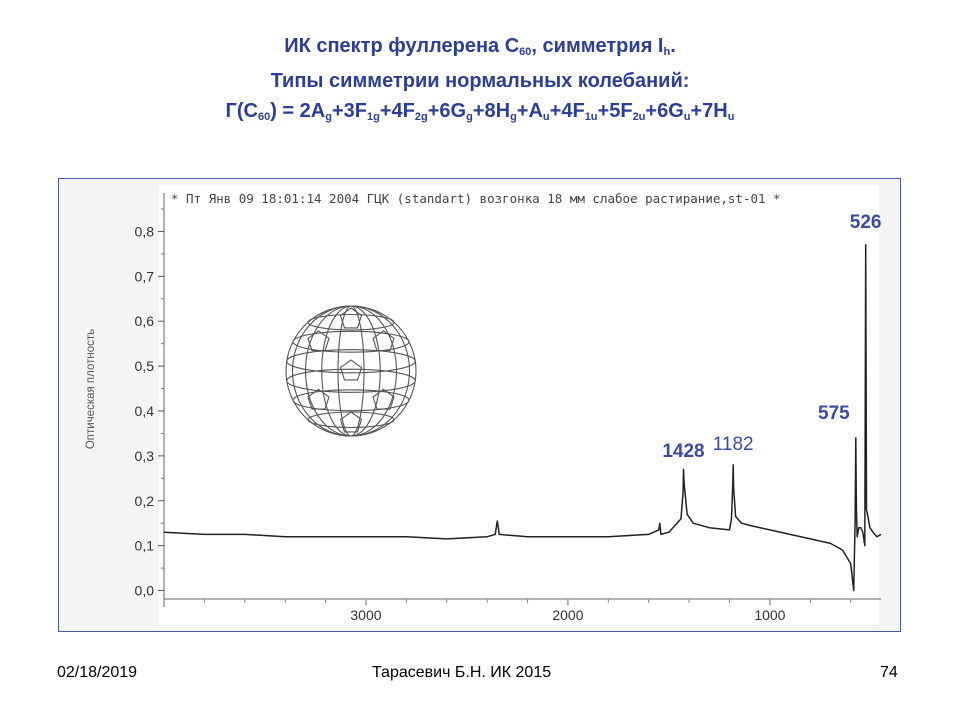 The image size is (960, 720). I want to click on y-tick-label: 0,5, so click(145, 366).